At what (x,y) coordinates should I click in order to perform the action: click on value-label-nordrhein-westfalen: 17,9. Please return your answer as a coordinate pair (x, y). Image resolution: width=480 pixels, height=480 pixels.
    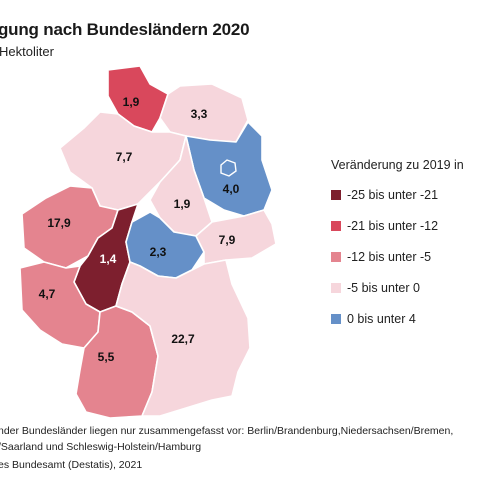
    Looking at the image, I should click on (59, 223).